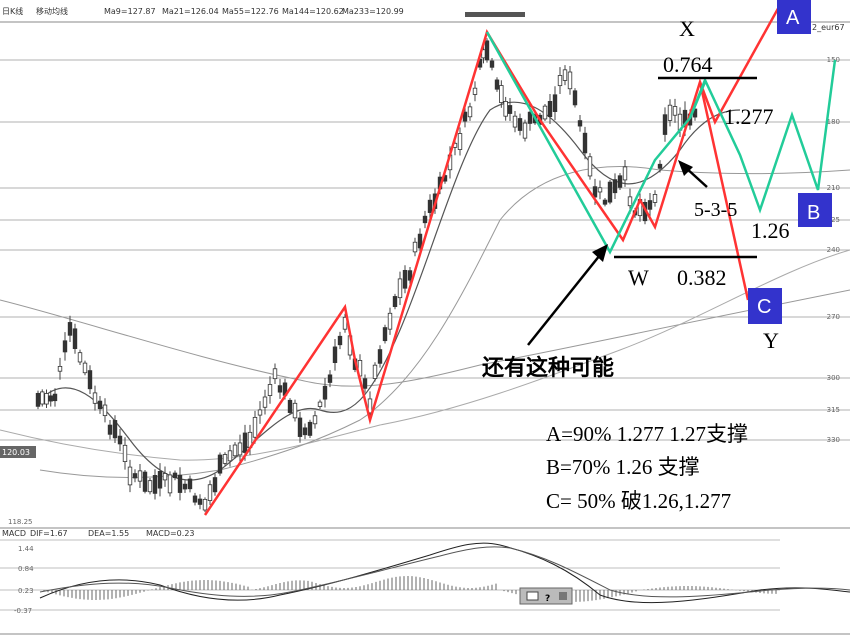 Image resolution: width=850 pixels, height=635 pixels. I want to click on price-tick: 240, so click(833, 250).